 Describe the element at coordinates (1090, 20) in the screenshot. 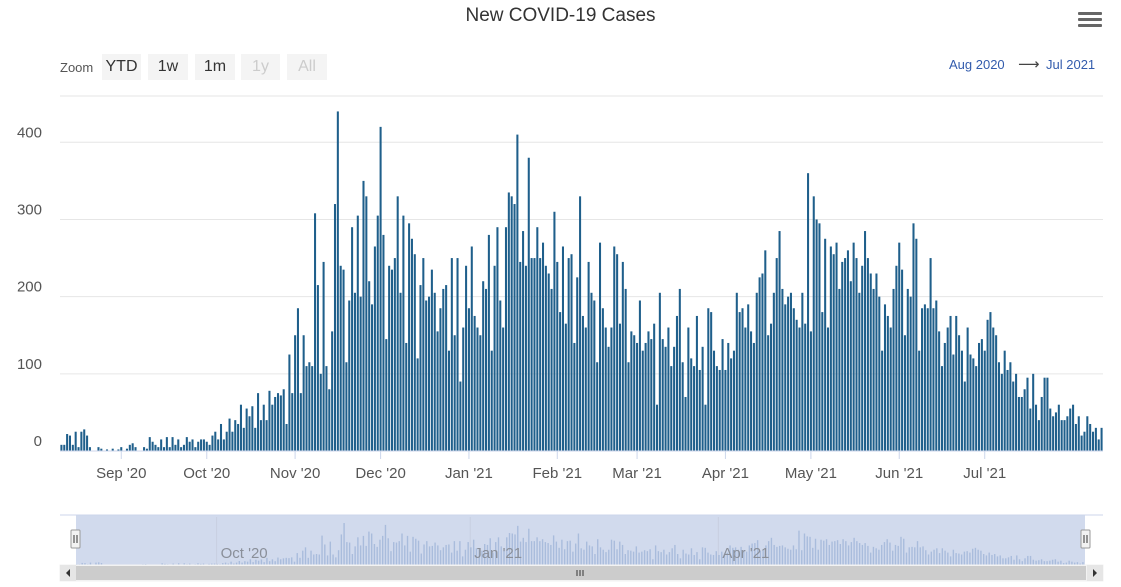

I see `hamburger-menu-icon` at that location.